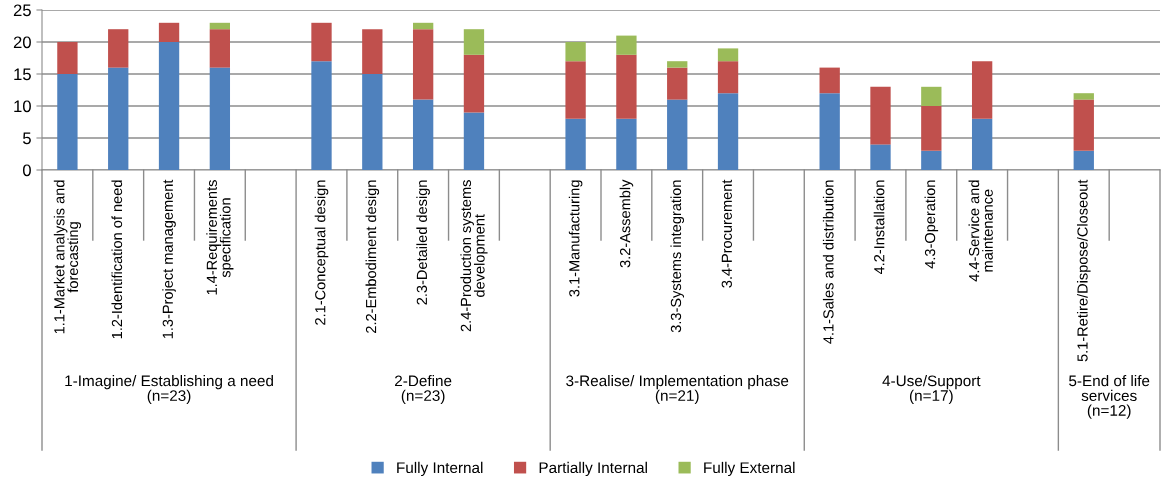  I want to click on x-tick-label: 4.3-Operation, so click(931, 224).